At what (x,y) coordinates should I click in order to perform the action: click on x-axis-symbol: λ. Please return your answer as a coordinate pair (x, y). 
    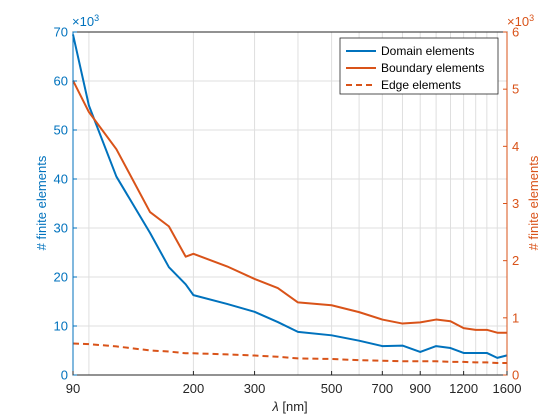
    Looking at the image, I should click on (274, 406).